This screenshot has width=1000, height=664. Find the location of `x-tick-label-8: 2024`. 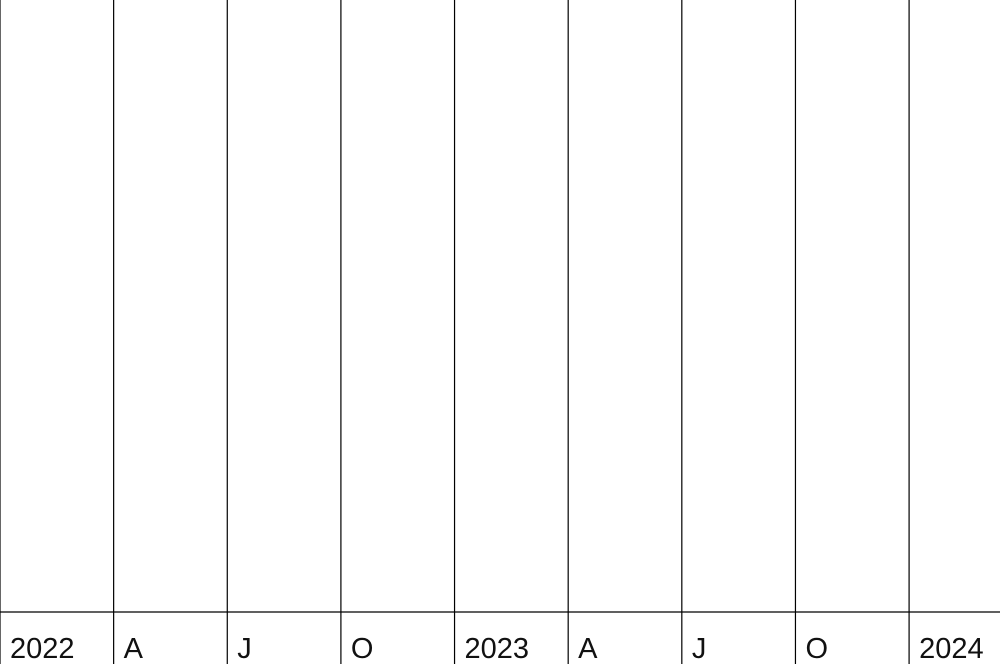

x-tick-label-8: 2024 is located at coordinates (951, 648).